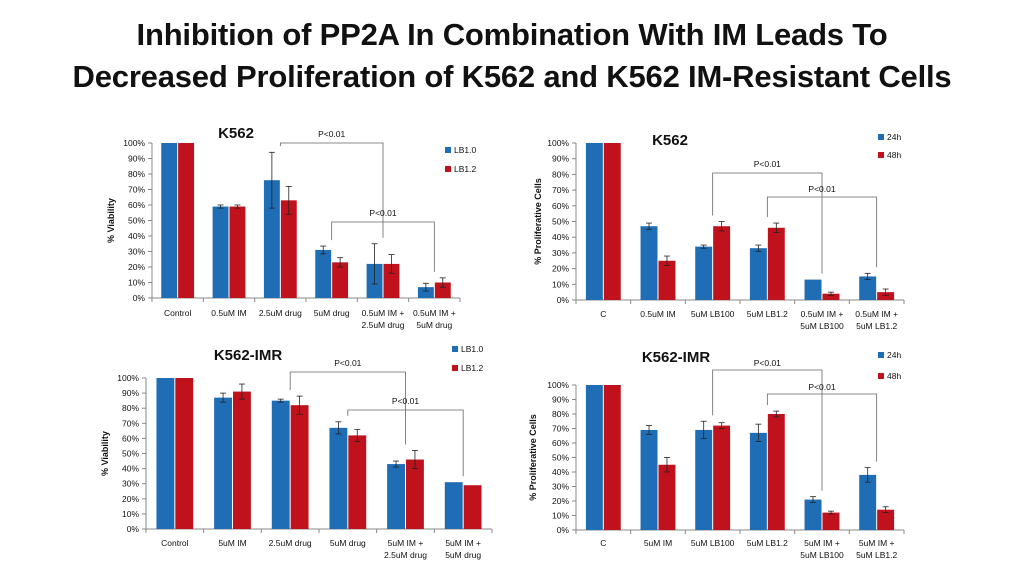 The height and width of the screenshot is (576, 1024). Describe the element at coordinates (894, 155) in the screenshot. I see `legend-label: 48h` at that location.